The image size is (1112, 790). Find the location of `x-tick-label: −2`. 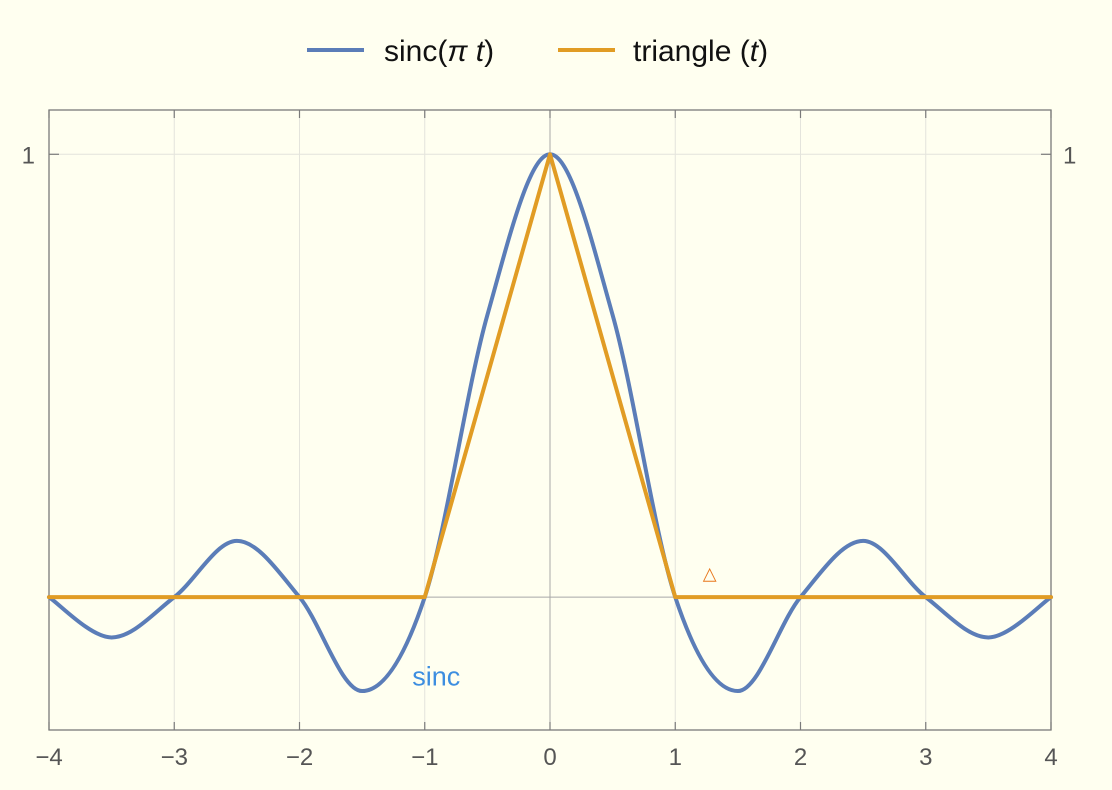

x-tick-label: −2 is located at coordinates (299, 757).